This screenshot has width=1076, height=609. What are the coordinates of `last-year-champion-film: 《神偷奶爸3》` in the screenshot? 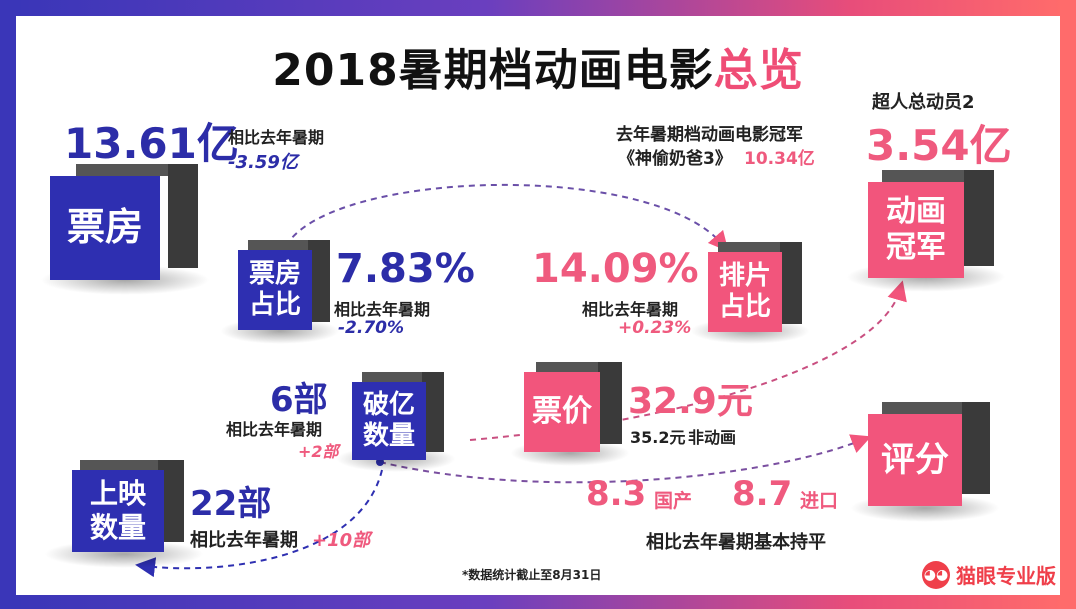 It's located at (675, 159).